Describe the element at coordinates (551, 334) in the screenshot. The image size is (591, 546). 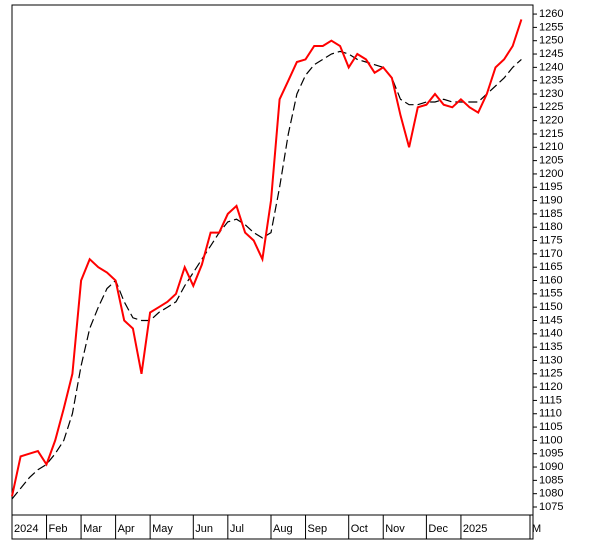
I see `y-tick-label: 1140` at that location.